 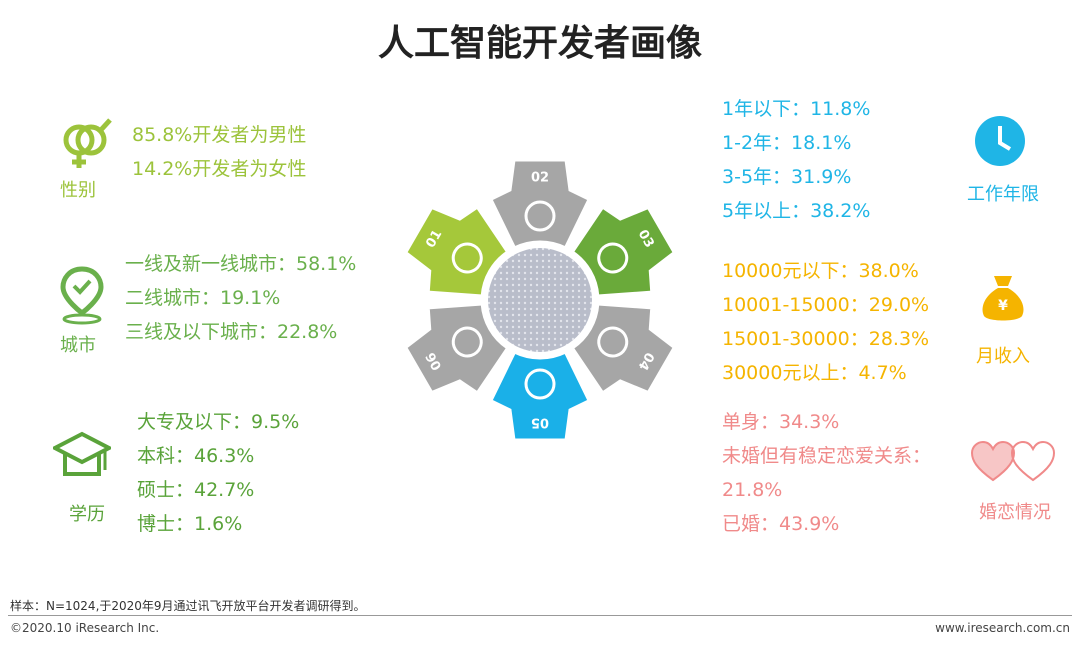 What do you see at coordinates (218, 422) in the screenshot?
I see `text-line: 大专及以下：9.5%` at bounding box center [218, 422].